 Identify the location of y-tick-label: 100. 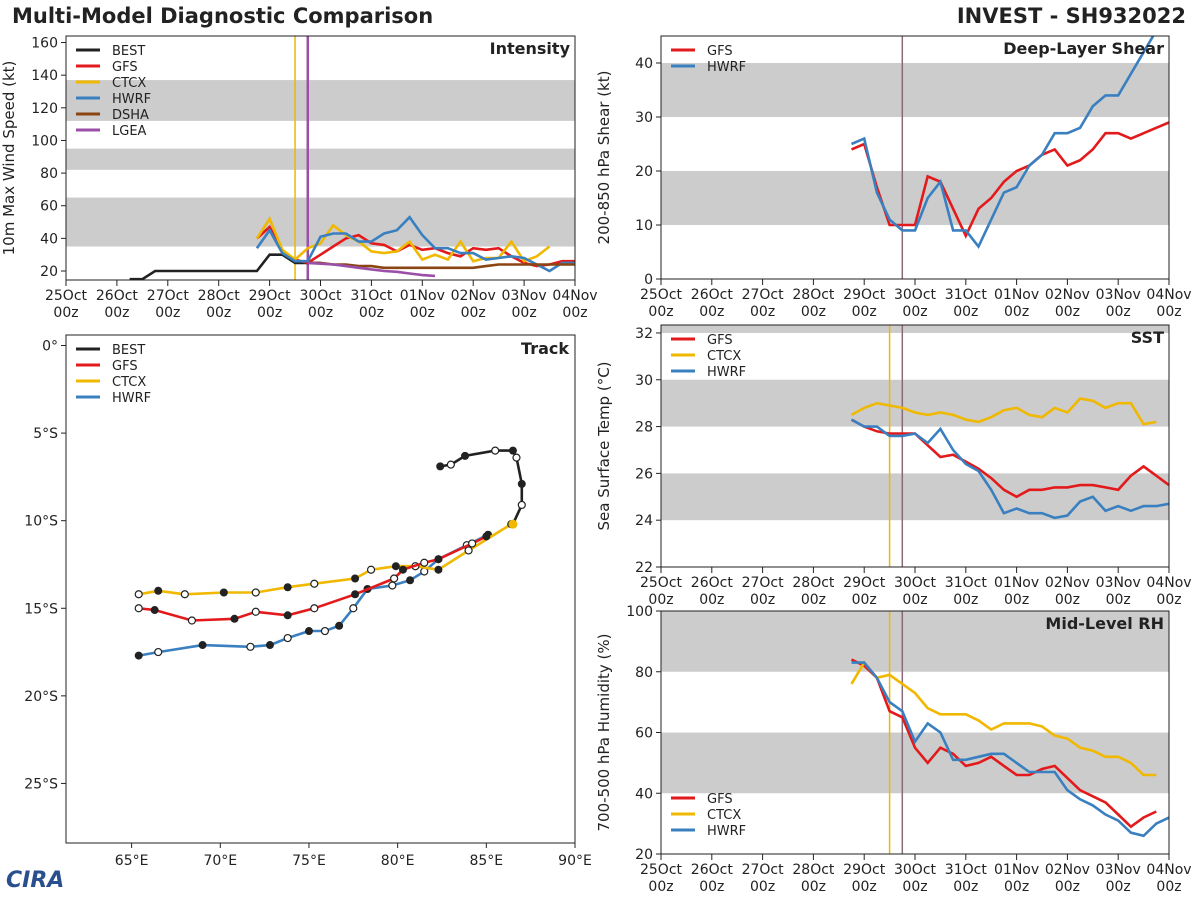
(44, 141).